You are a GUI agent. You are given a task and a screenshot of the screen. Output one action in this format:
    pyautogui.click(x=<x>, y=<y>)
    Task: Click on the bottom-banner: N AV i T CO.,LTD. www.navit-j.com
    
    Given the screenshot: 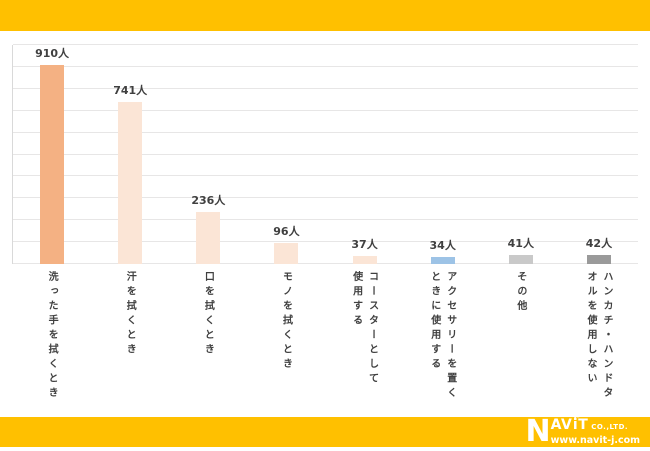 What is the action you would take?
    pyautogui.click(x=325, y=432)
    